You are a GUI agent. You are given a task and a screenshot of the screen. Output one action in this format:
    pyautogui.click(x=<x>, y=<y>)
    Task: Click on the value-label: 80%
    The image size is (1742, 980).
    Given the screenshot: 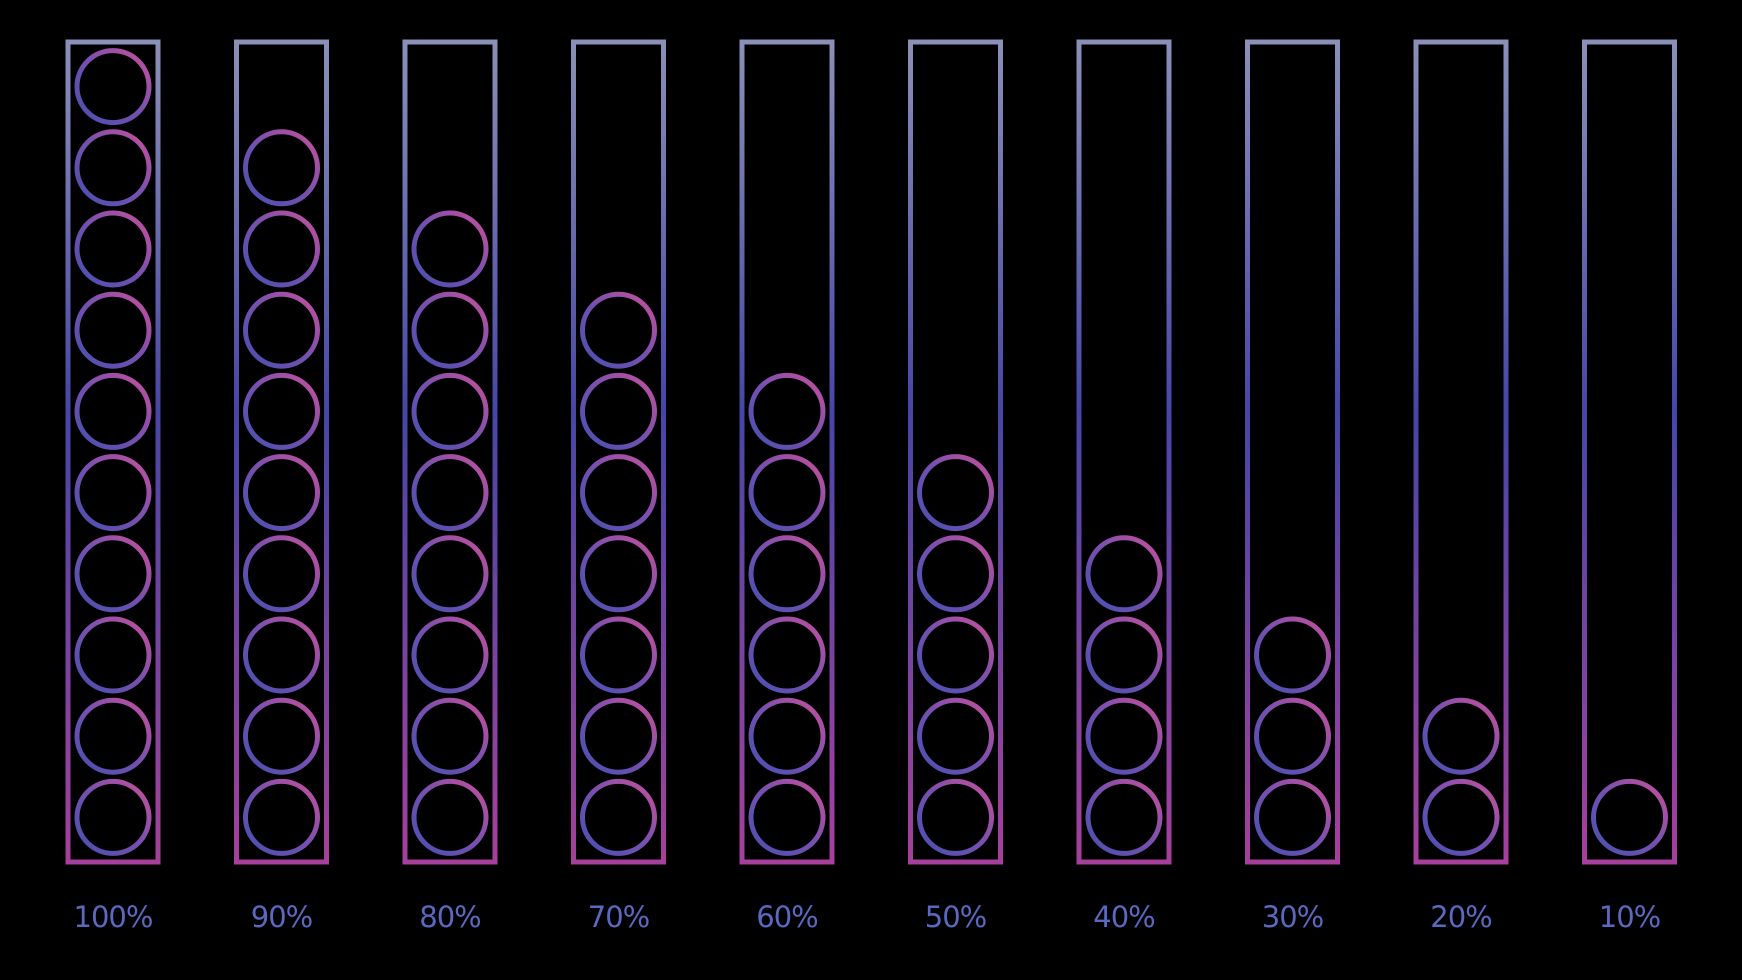 What is the action you would take?
    pyautogui.click(x=449, y=917)
    